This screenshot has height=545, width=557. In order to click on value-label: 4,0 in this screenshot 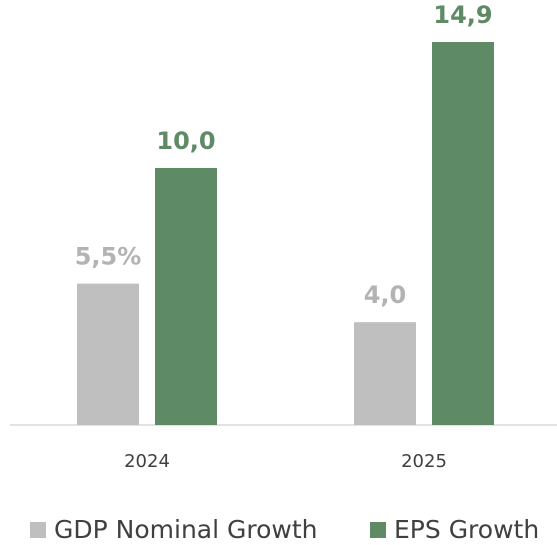, I will do `click(385, 295)`.